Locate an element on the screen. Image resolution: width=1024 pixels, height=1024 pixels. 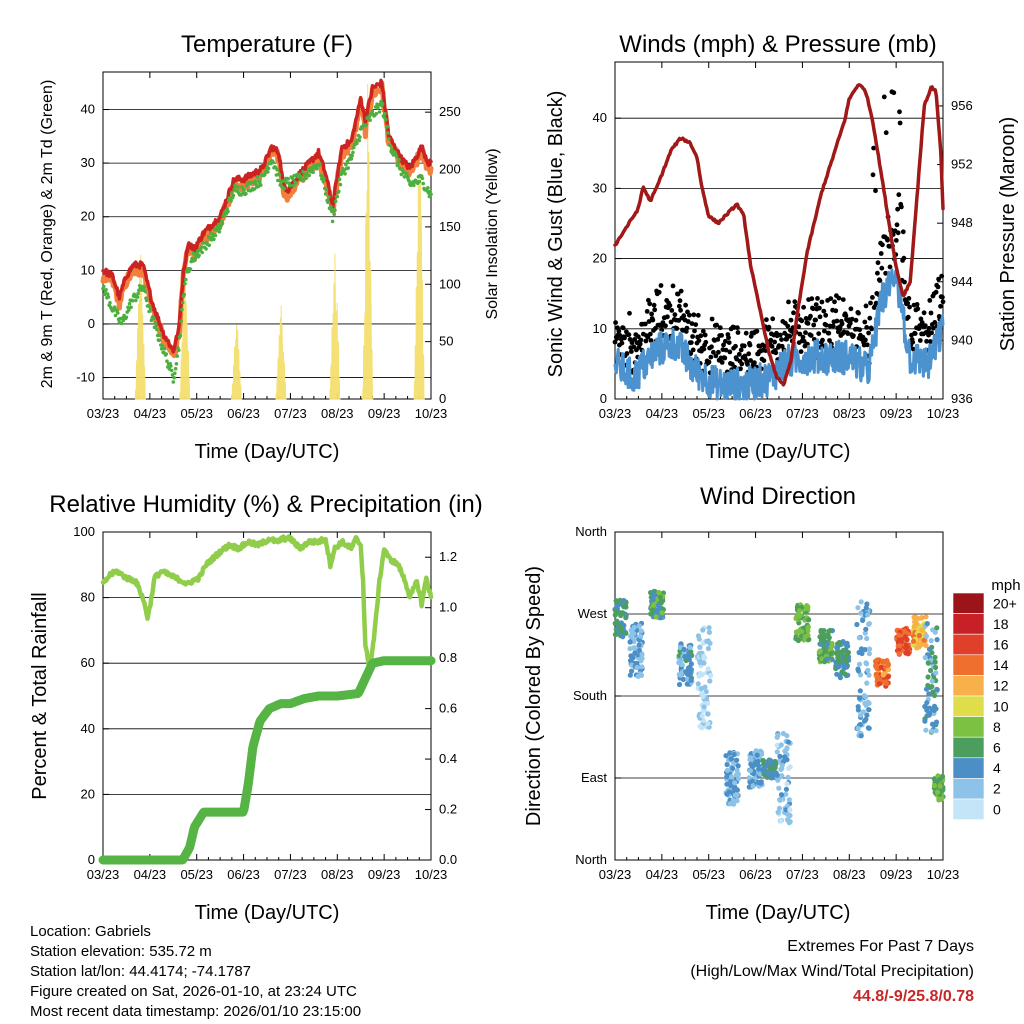
humidity-xtick-label: 03/23 is located at coordinates (103, 874).